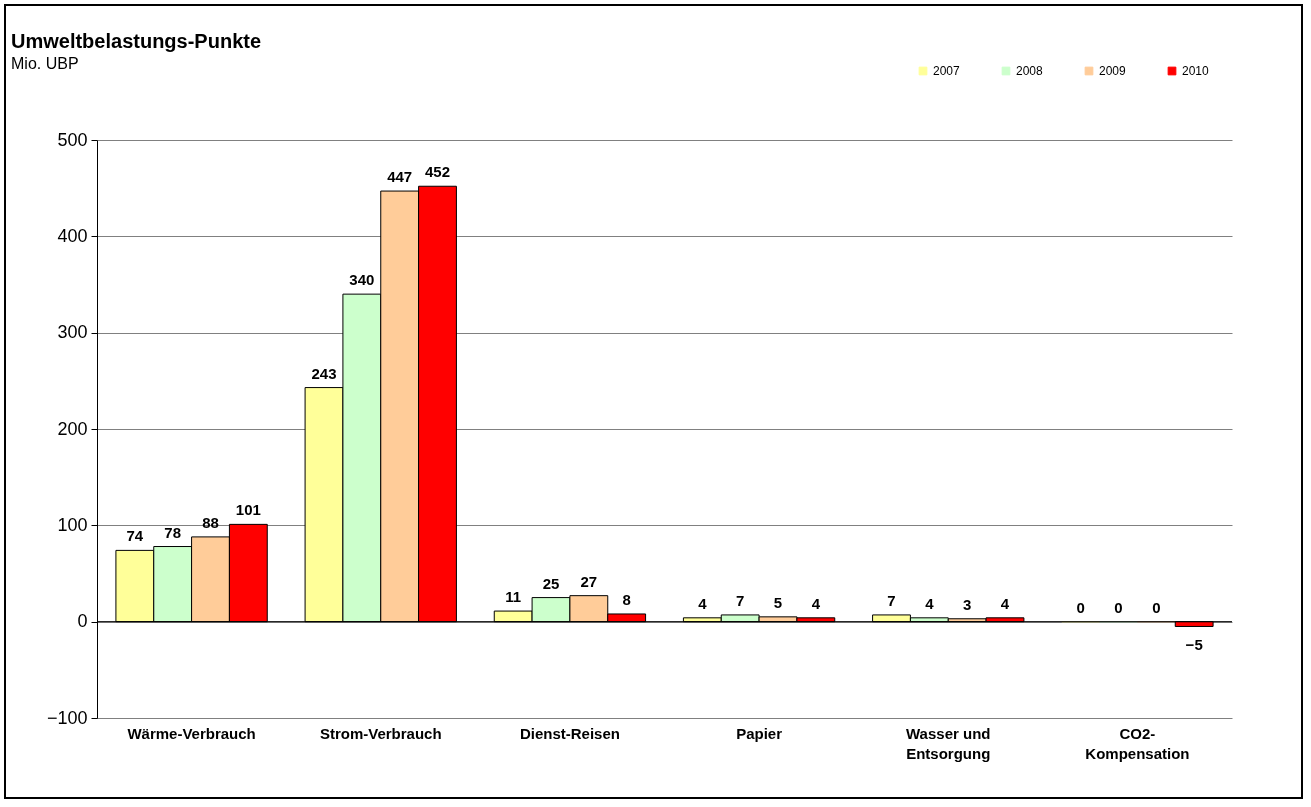 The image size is (1311, 807). Describe the element at coordinates (1030, 71) in the screenshot. I see `legend-label: 2008` at that location.